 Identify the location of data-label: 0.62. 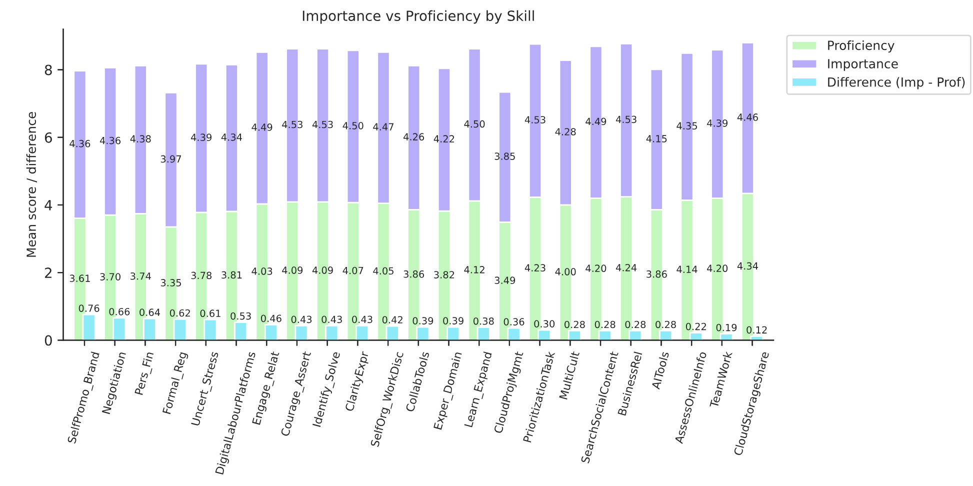
(180, 313).